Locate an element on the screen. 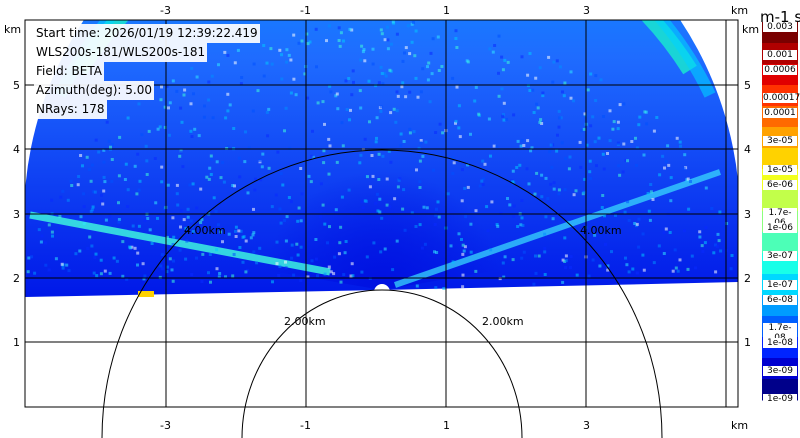  y-tick-left: 4 is located at coordinates (16, 149).